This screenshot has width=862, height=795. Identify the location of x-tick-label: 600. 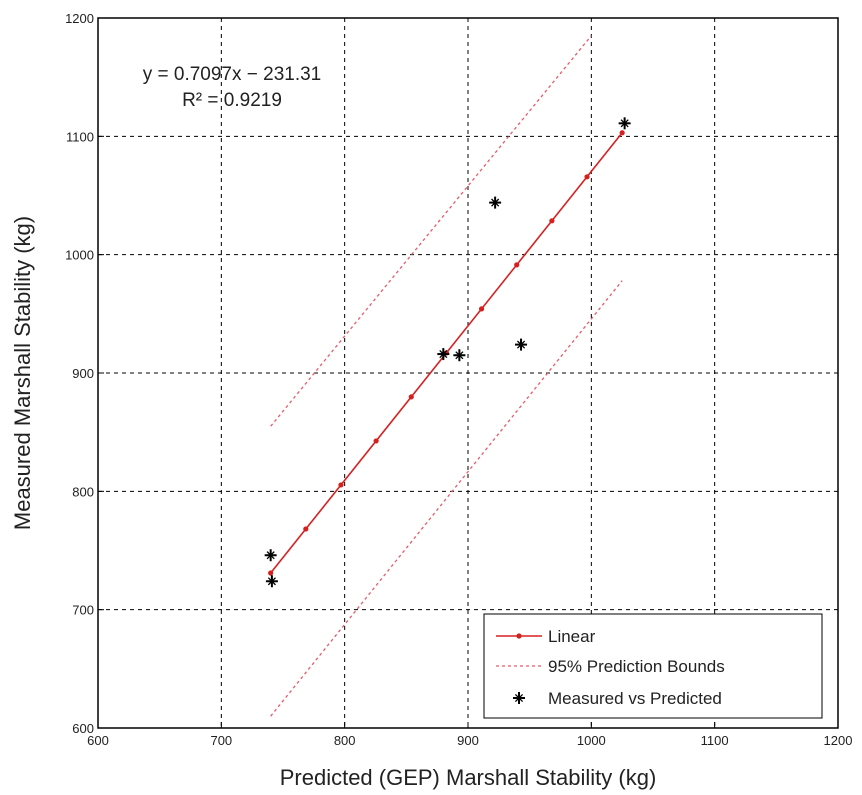
(98, 740).